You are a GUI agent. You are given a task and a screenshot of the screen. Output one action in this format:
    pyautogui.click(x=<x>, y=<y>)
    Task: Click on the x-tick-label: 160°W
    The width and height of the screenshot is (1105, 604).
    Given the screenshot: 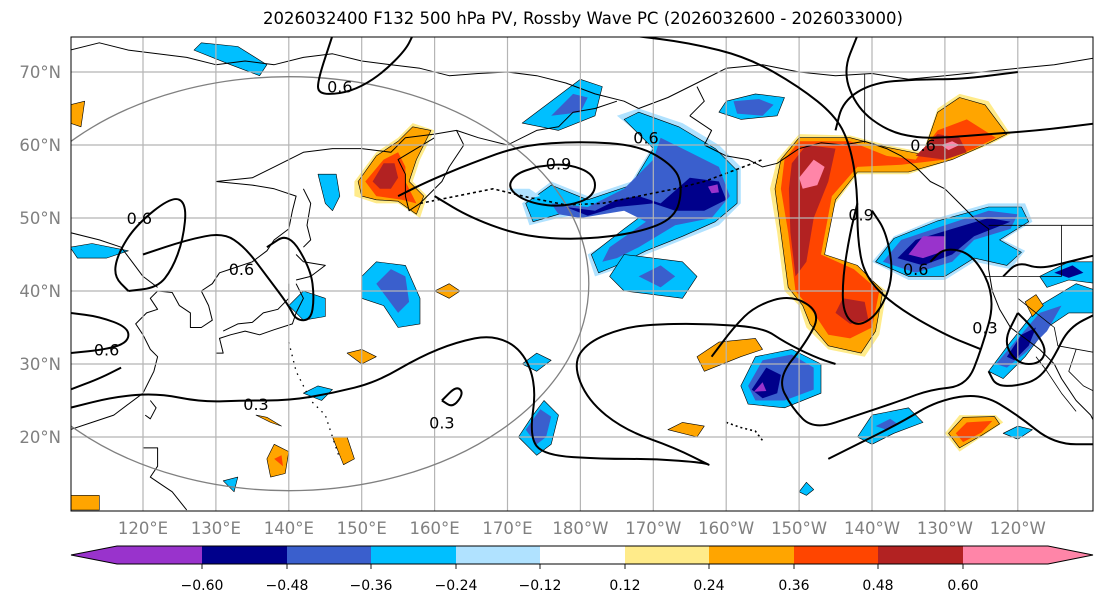 What is the action you would take?
    pyautogui.click(x=726, y=528)
    